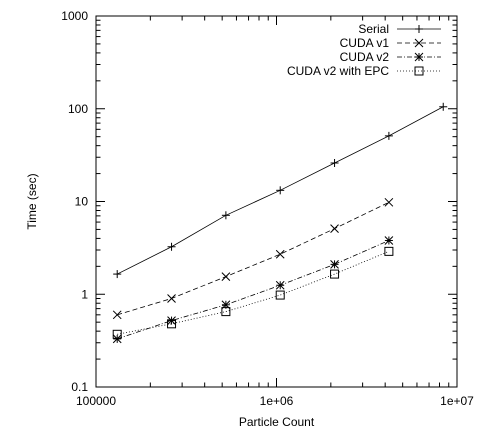 The width and height of the screenshot is (504, 432). I want to click on x-tick-label: 1e+06, so click(277, 401).